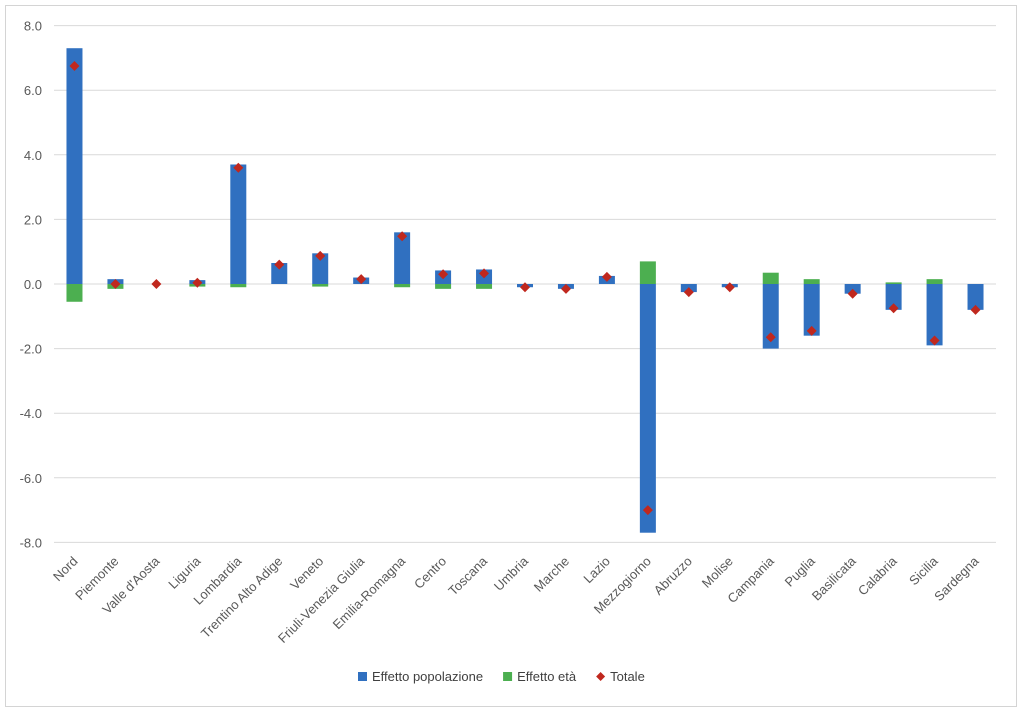  Describe the element at coordinates (501, 676) in the screenshot. I see `legend: Effetto popolazione Effetto età Totale` at that location.